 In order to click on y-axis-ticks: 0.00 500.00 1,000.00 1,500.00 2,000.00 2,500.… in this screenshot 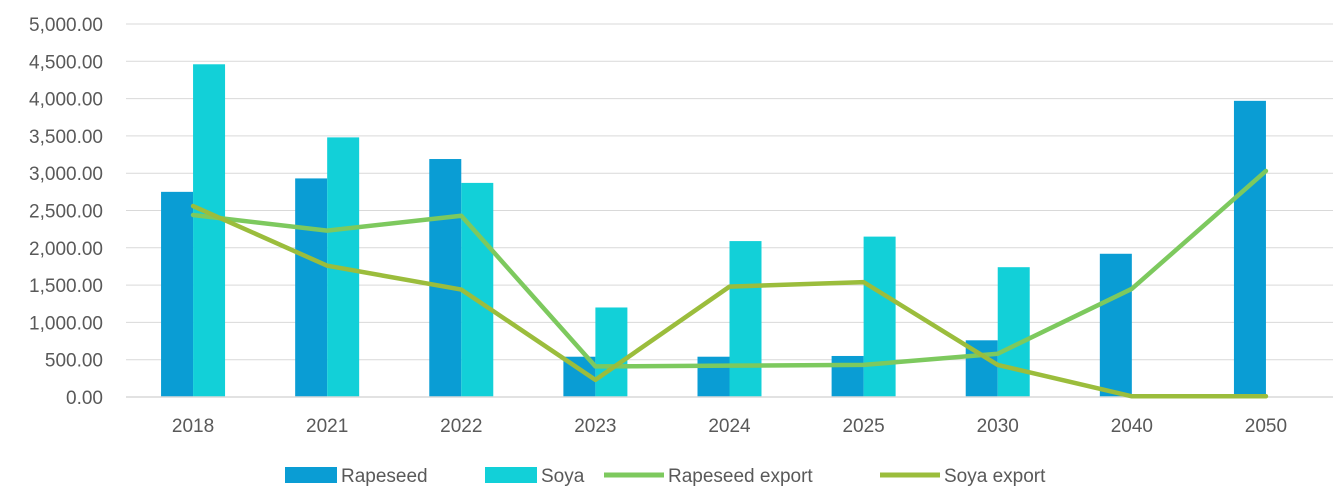, I will do `click(66, 212)`.